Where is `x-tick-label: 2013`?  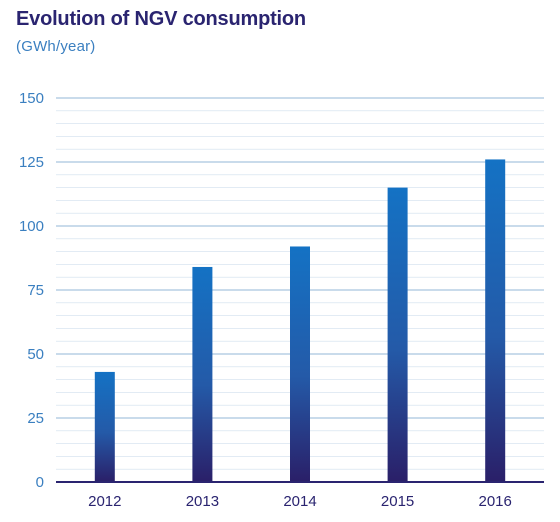 x-tick-label: 2013 is located at coordinates (202, 501).